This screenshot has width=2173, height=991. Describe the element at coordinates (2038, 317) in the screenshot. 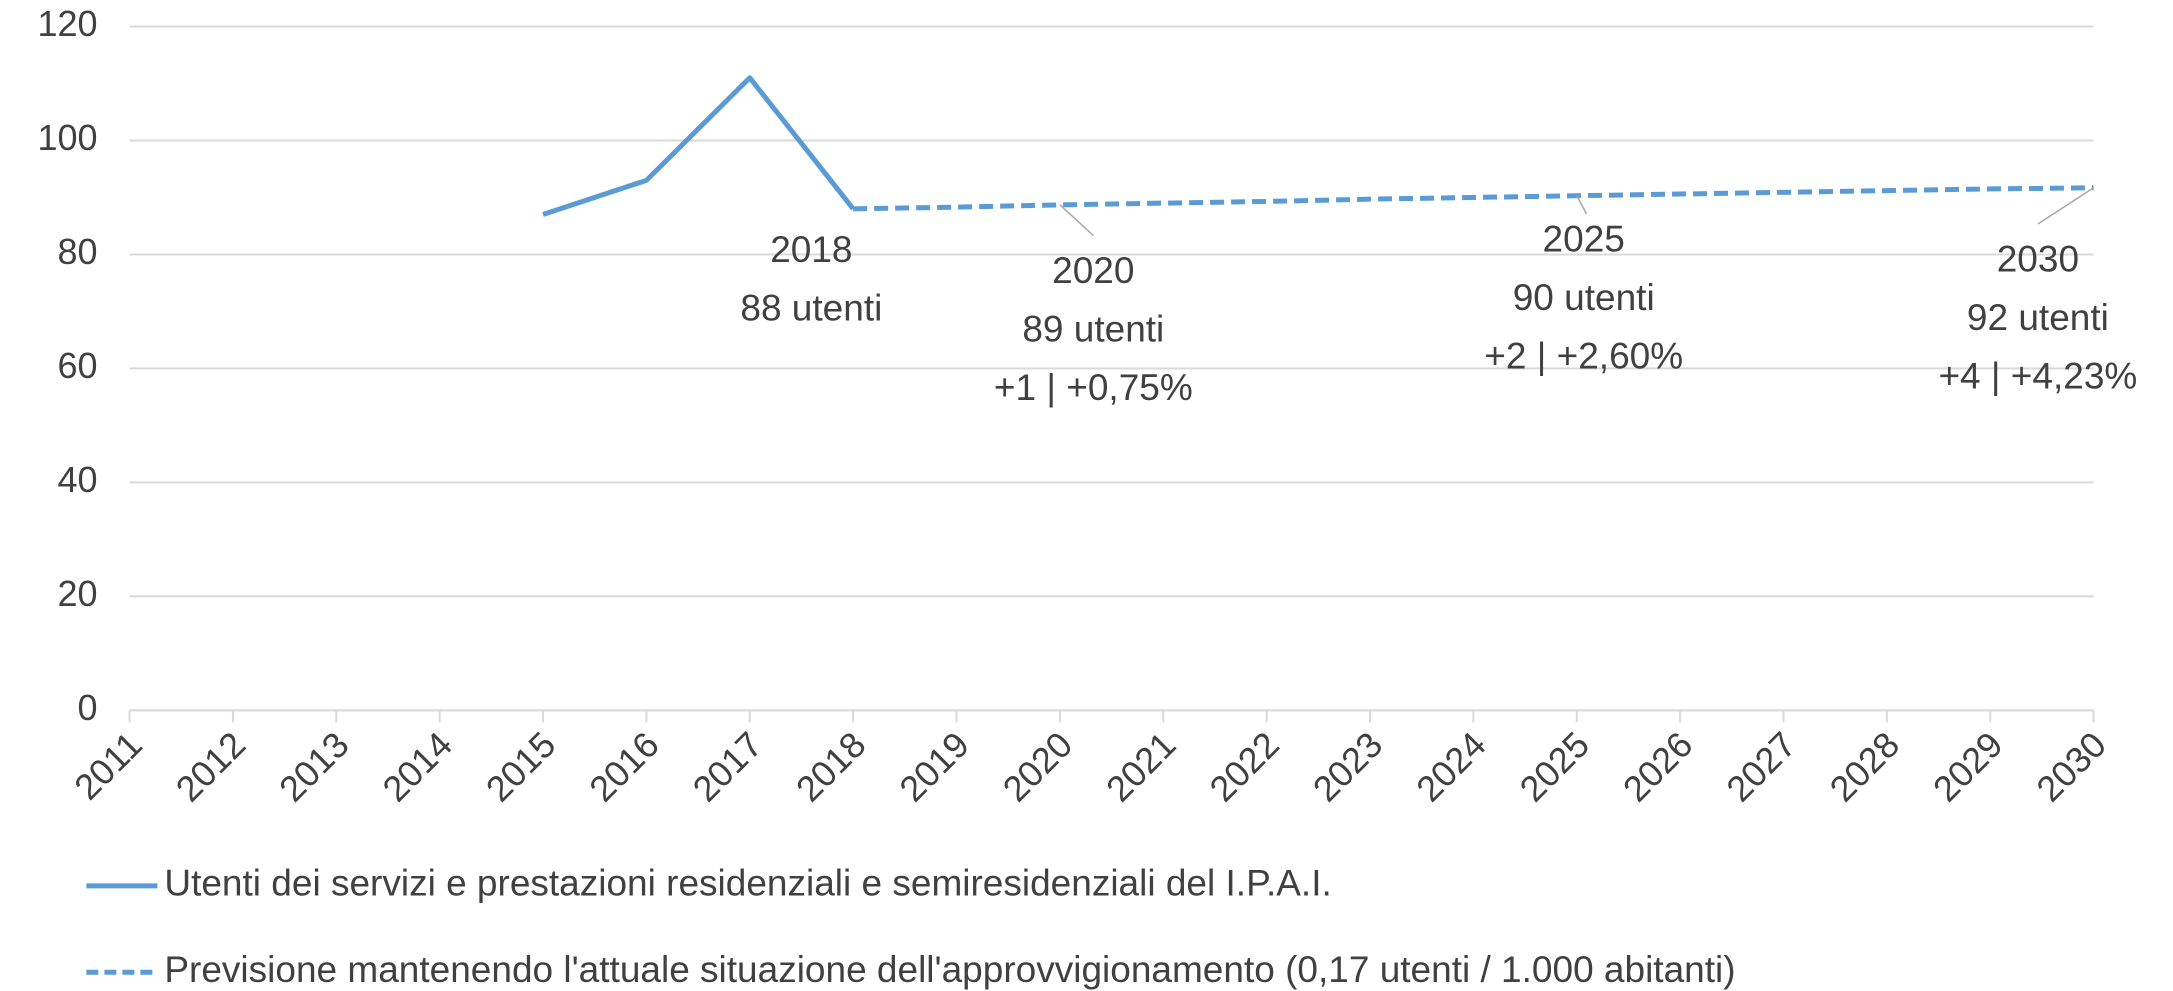

I see `annotation: 92 utenti` at that location.